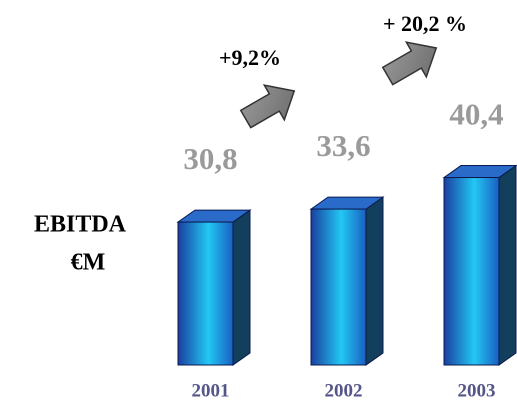 Image resolution: width=517 pixels, height=406 pixels. I want to click on x-tick-label: 2001, so click(211, 390).